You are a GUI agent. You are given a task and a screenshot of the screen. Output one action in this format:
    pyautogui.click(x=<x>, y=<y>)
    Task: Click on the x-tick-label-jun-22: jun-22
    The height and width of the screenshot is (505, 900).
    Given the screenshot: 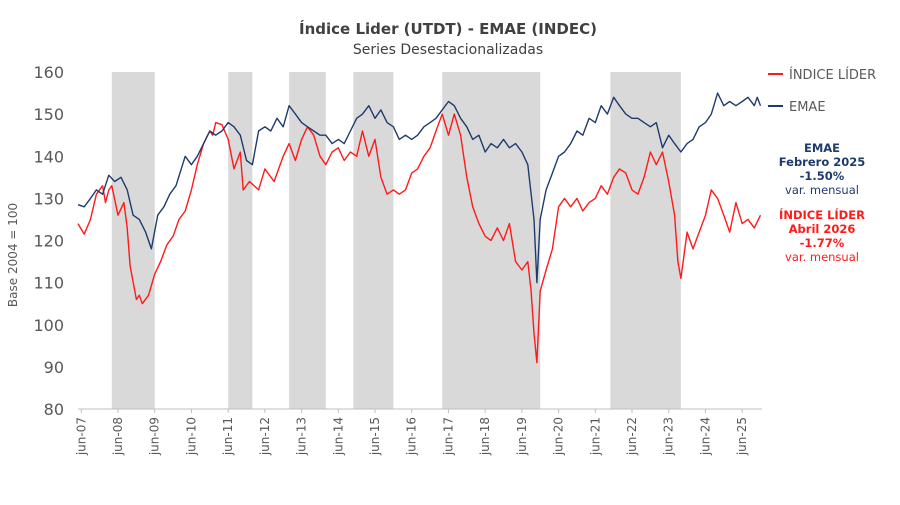 What is the action you would take?
    pyautogui.click(x=632, y=436)
    